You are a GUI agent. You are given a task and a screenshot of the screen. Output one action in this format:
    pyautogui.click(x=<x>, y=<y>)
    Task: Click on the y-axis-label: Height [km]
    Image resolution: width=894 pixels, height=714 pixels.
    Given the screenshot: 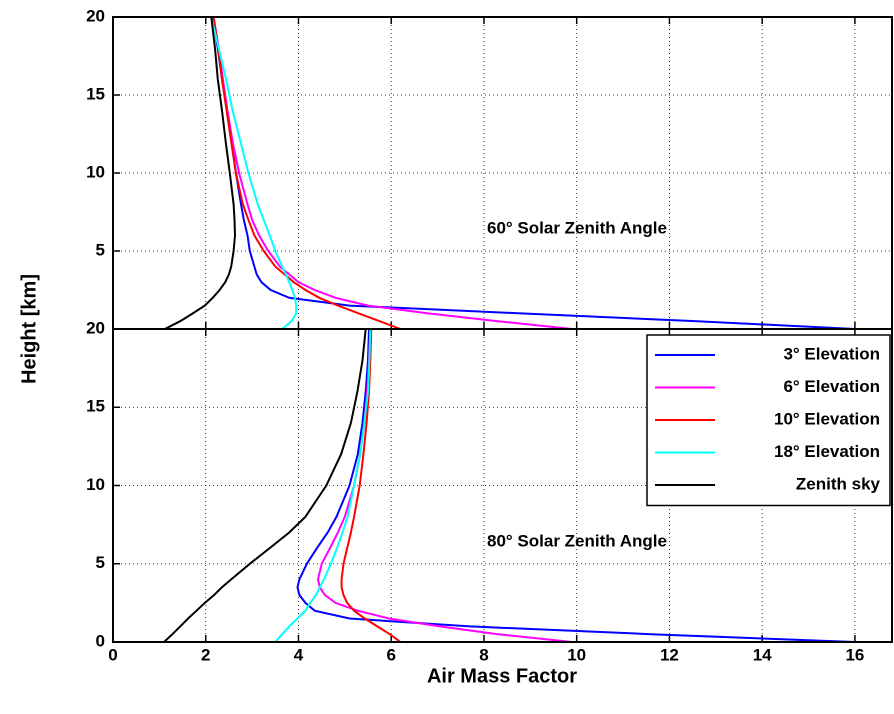 What is the action you would take?
    pyautogui.click(x=29, y=329)
    